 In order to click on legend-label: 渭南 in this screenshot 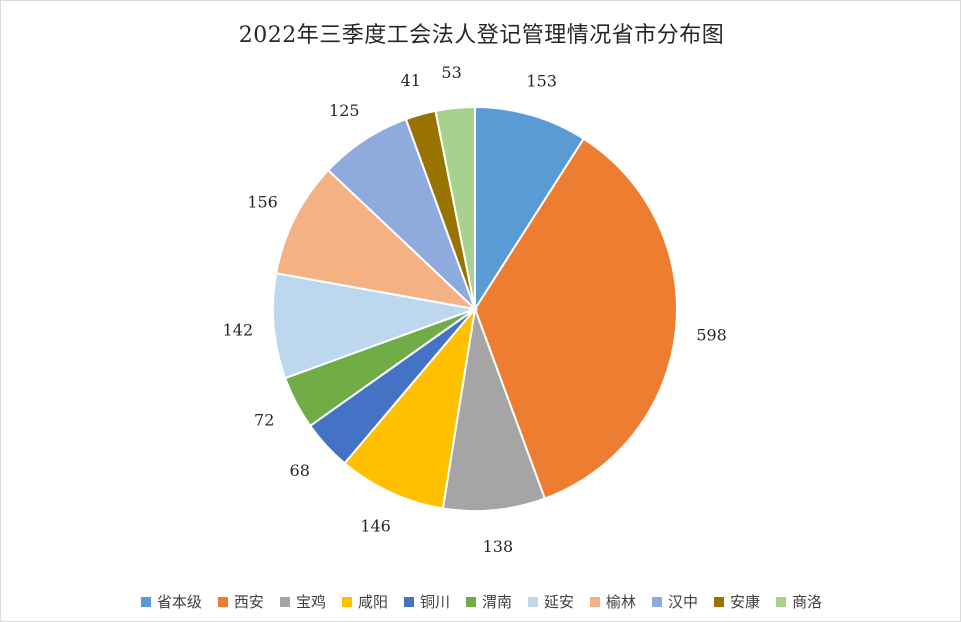, I will do `click(496, 602)`.